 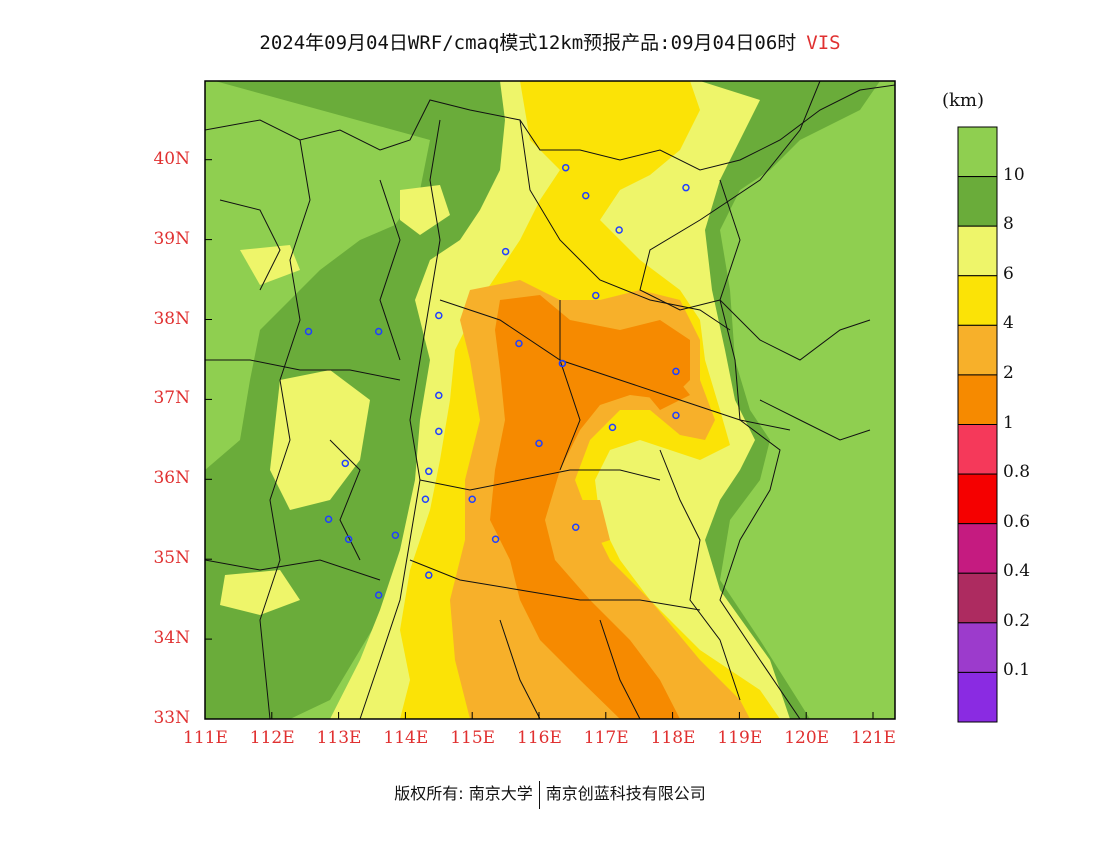 I want to click on y-tick-label: 38N, so click(x=171, y=318).